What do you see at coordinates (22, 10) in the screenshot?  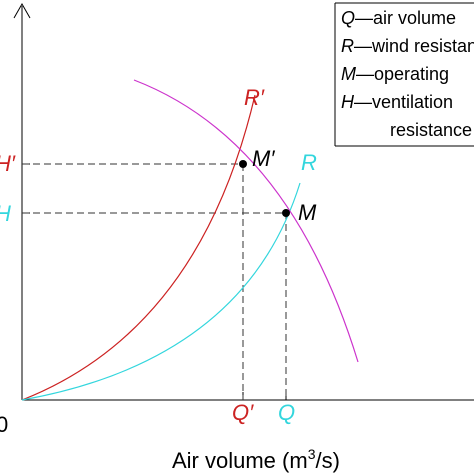 I see `y-axis-arrow` at bounding box center [22, 10].